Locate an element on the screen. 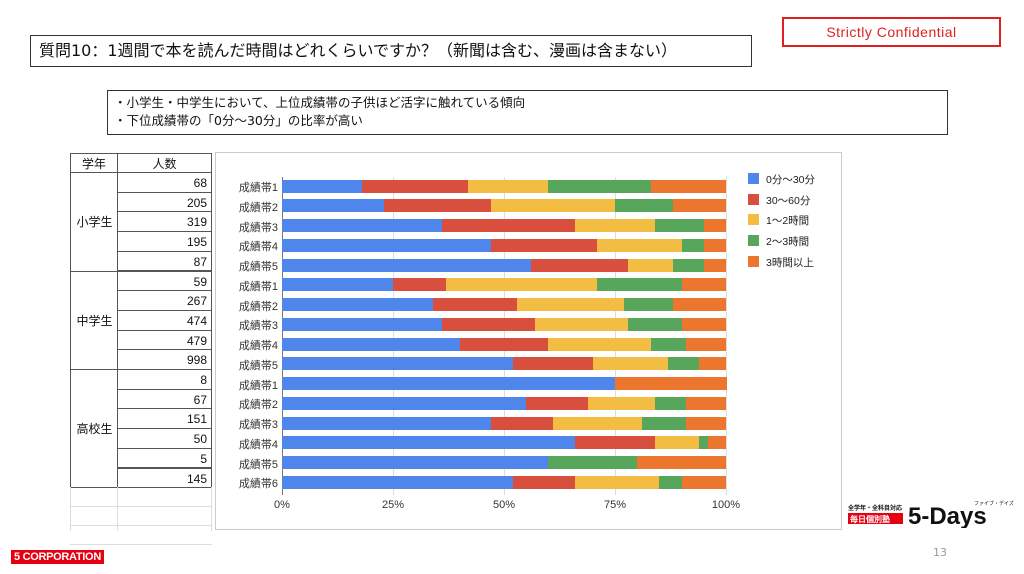 The height and width of the screenshot is (574, 1024). category-label: 成績帯5 is located at coordinates (258, 365).